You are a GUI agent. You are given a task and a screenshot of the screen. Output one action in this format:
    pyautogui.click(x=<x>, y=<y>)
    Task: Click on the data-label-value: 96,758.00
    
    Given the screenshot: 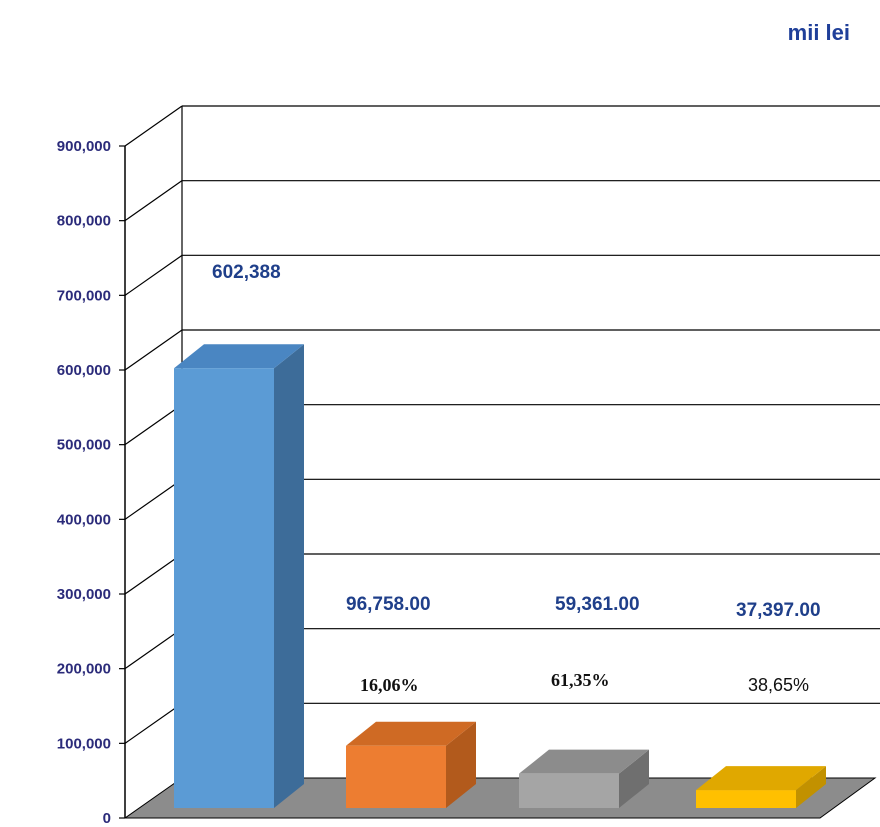 What is the action you would take?
    pyautogui.click(x=388, y=604)
    